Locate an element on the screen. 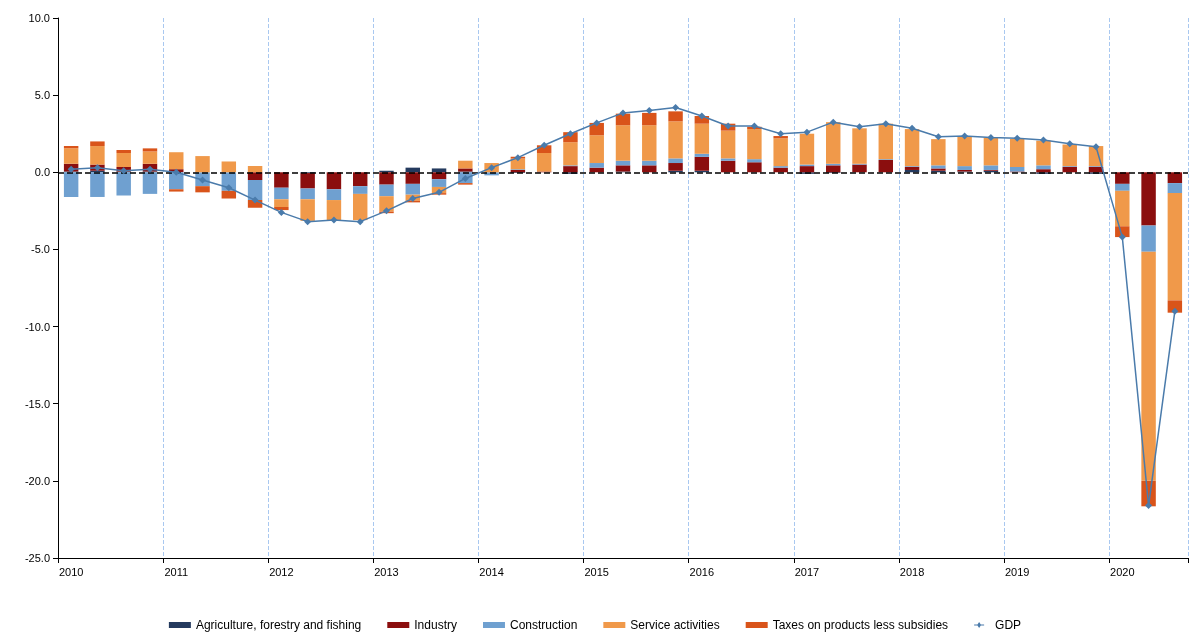 The height and width of the screenshot is (638, 1190). legend-label: Taxes on products less subsidies is located at coordinates (860, 625).